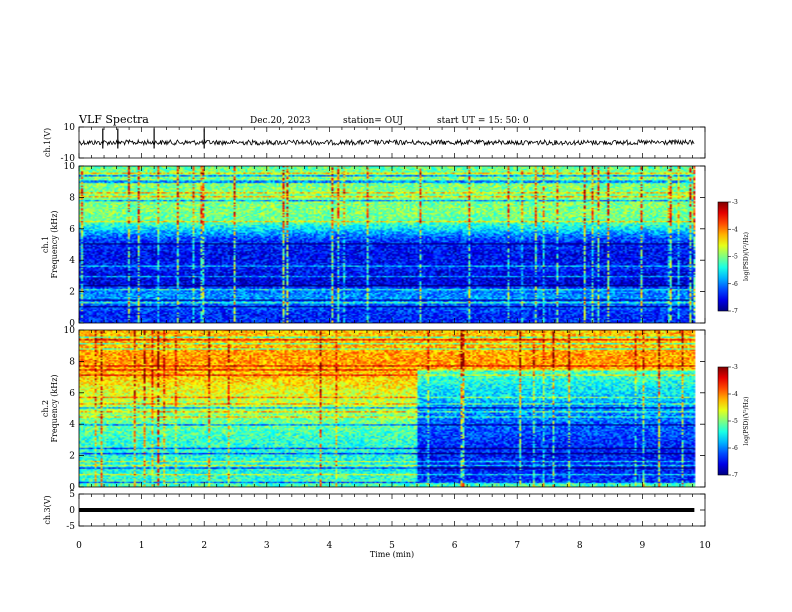 This screenshot has width=792, height=612. I want to click on x-tick-label: 5, so click(392, 546).